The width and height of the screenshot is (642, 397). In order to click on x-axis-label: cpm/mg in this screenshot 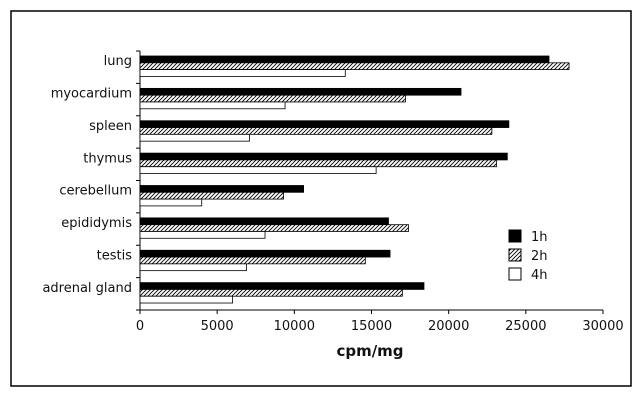, I will do `click(369, 351)`.